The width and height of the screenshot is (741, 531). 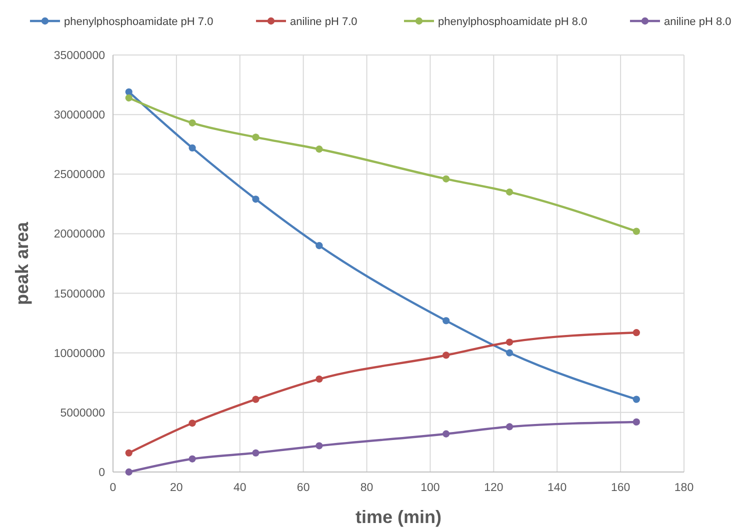 What do you see at coordinates (513, 22) in the screenshot?
I see `legend-label: phenylphosphoamidate pH 8.0` at bounding box center [513, 22].